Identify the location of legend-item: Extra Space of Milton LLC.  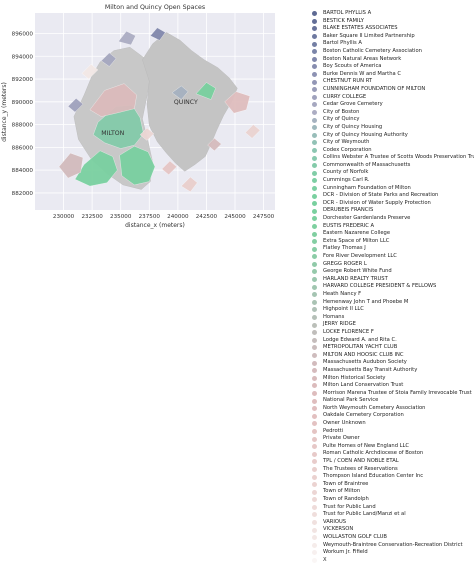
(393, 242).